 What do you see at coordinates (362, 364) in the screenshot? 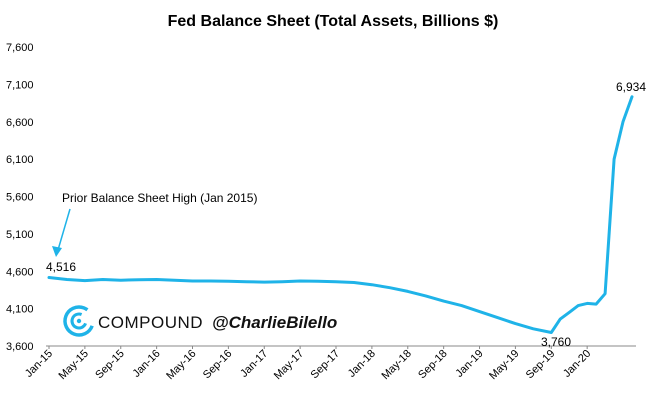
I see `x-tick-label: Jan-18` at bounding box center [362, 364].